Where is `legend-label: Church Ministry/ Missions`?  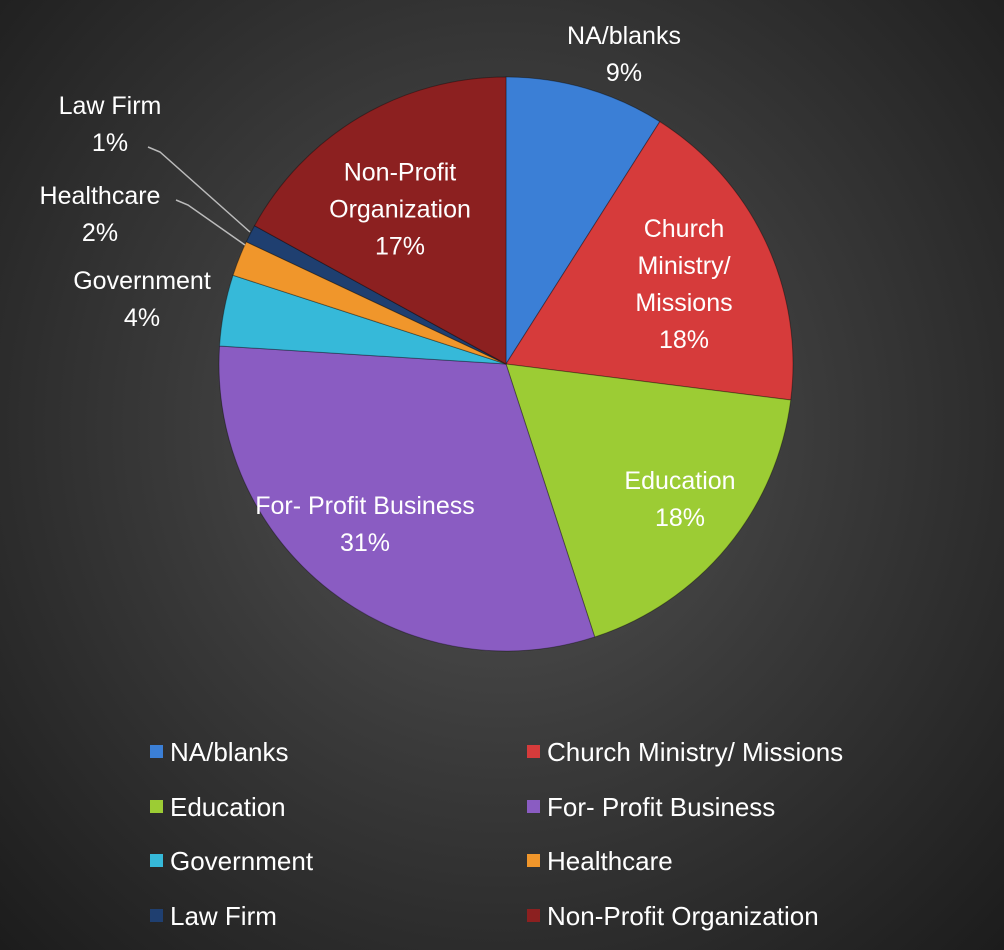 legend-label: Church Ministry/ Missions is located at coordinates (695, 752).